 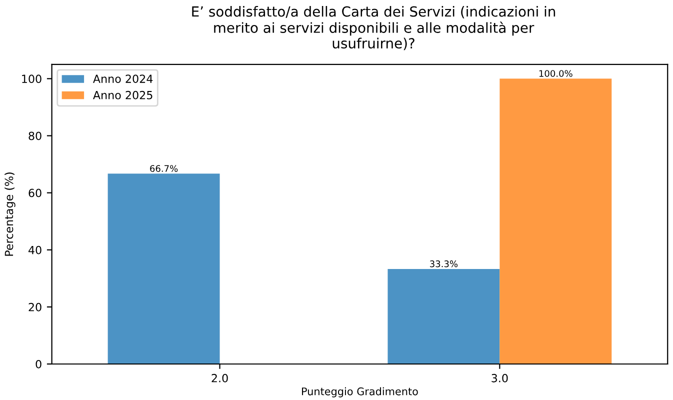 I want to click on x-tick-label: 3.0, so click(x=500, y=378).